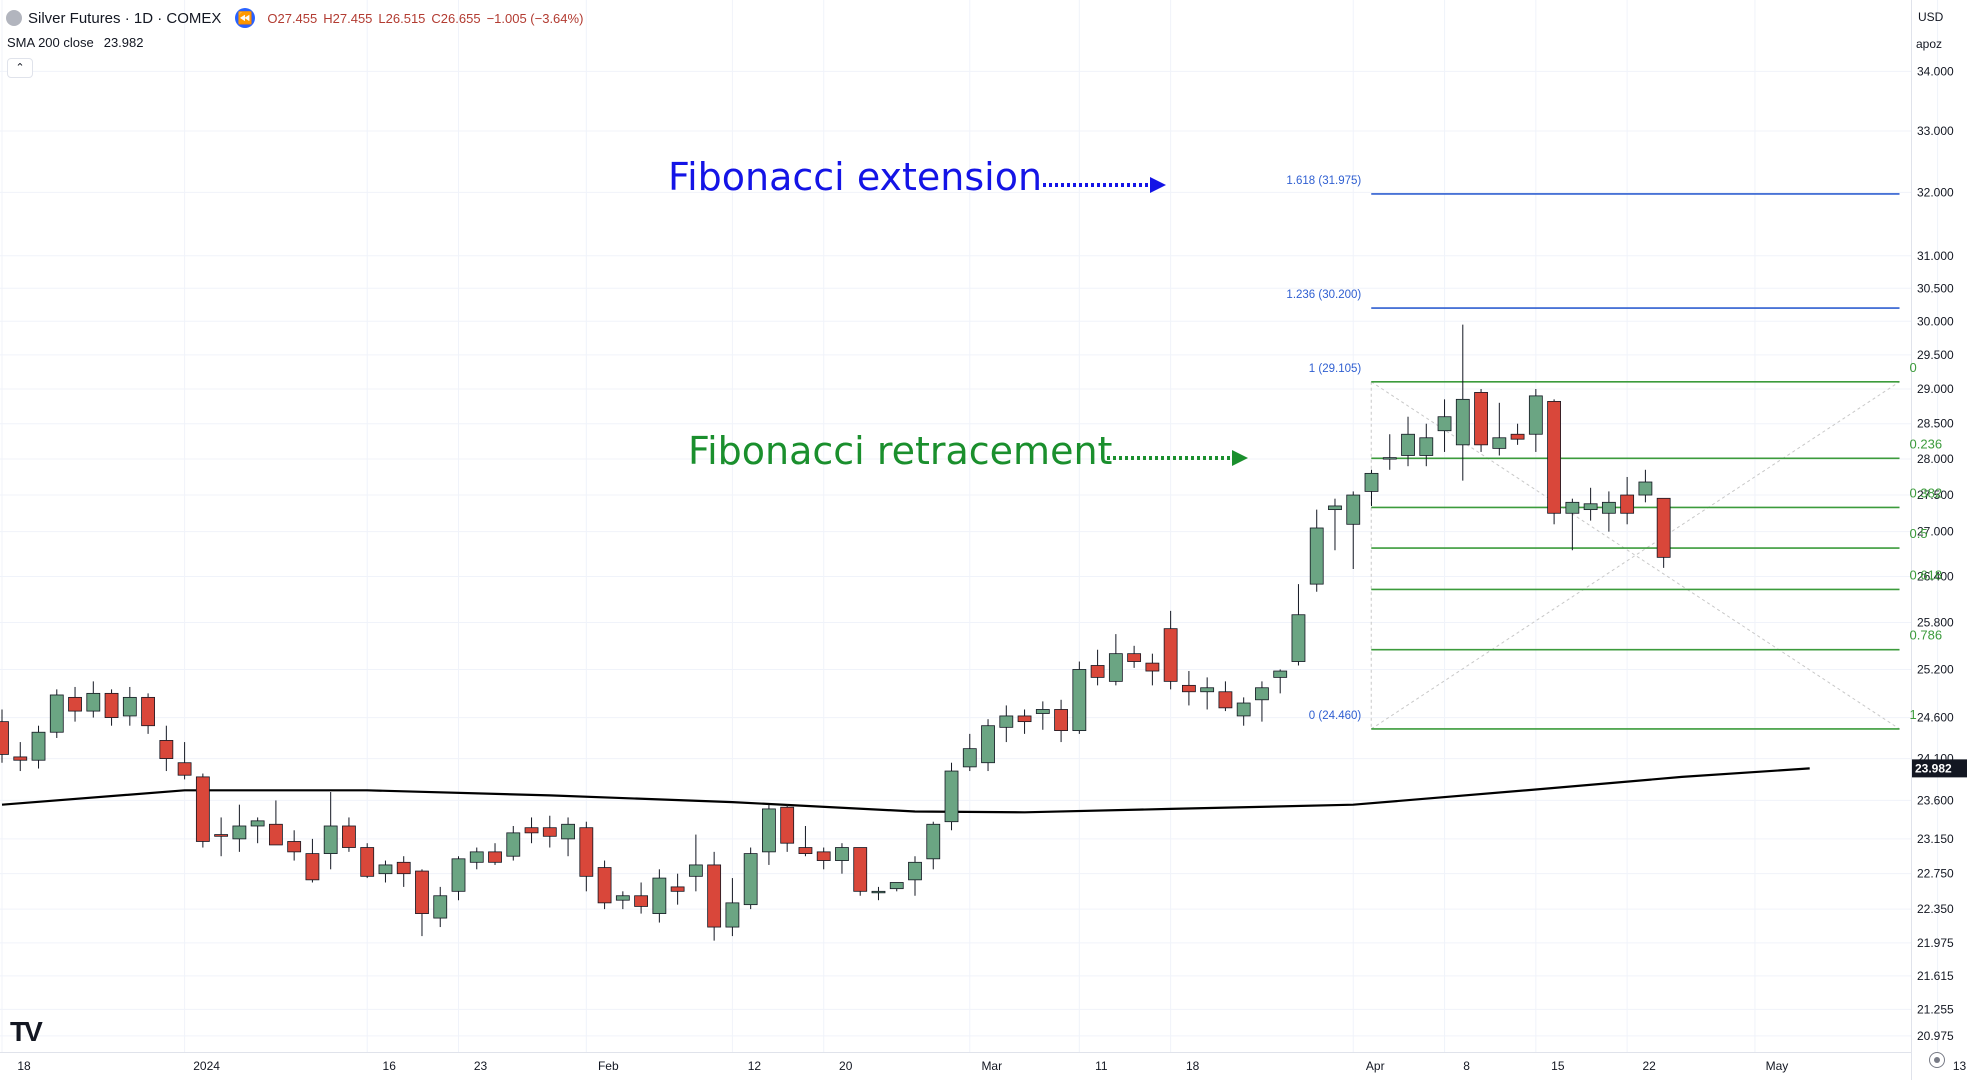  Describe the element at coordinates (1935, 1009) in the screenshot. I see `price-tick-label: 21.255` at that location.